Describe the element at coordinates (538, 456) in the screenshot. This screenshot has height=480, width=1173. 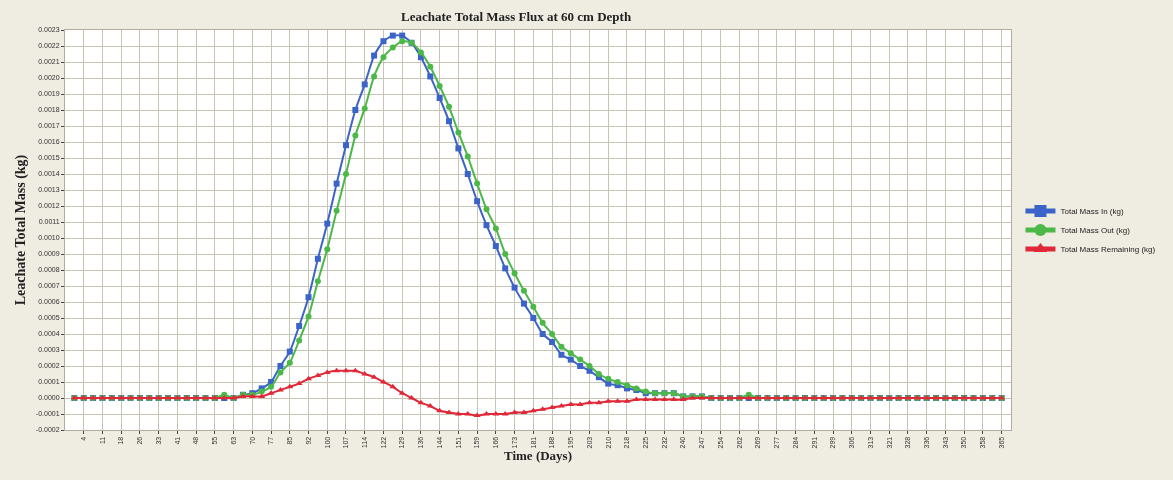
I see `x-axis-title: Time (Days)` at that location.